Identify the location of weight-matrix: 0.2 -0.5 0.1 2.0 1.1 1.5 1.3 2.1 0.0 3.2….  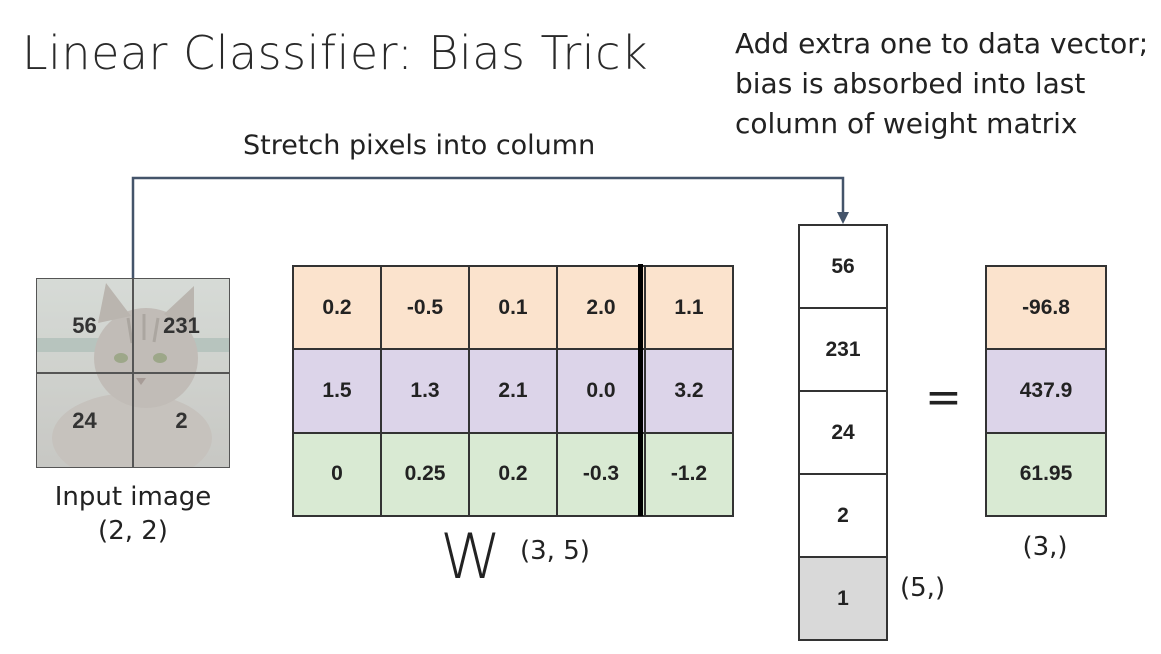
(513, 391).